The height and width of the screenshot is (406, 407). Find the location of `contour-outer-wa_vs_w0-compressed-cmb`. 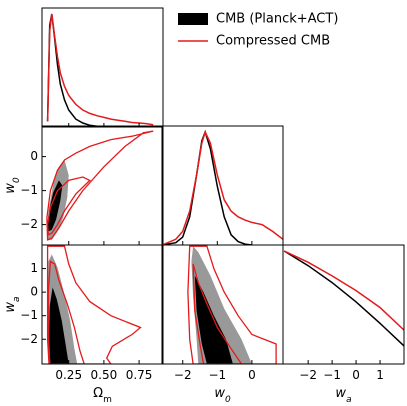

contour-outer-wa_vs_w0-compressed-cmb is located at coordinates (232, 304).